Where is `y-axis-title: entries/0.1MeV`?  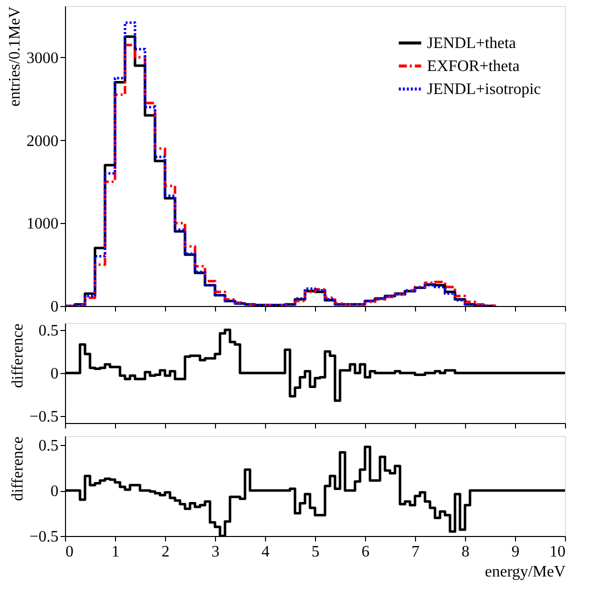
y-axis-title: entries/0.1MeV is located at coordinates (15, 56).